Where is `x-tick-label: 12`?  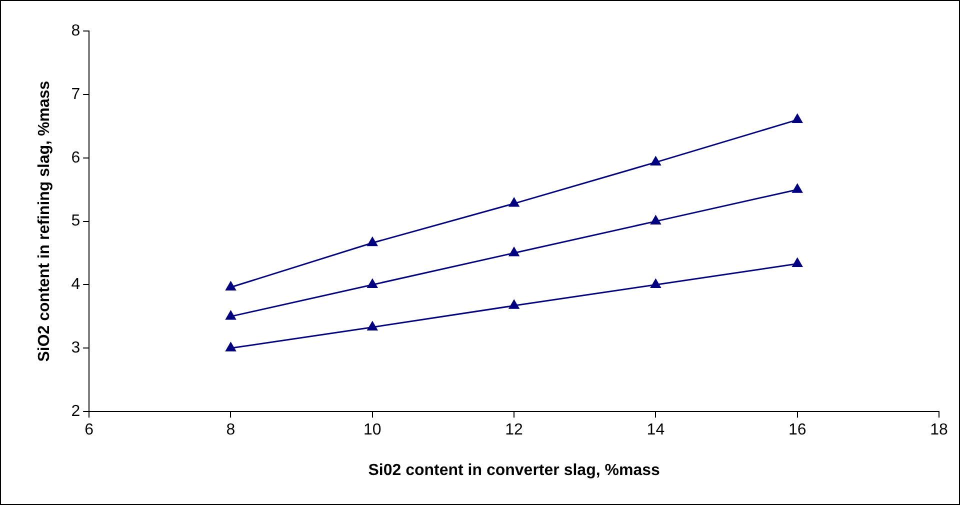
x-tick-label: 12 is located at coordinates (514, 430).